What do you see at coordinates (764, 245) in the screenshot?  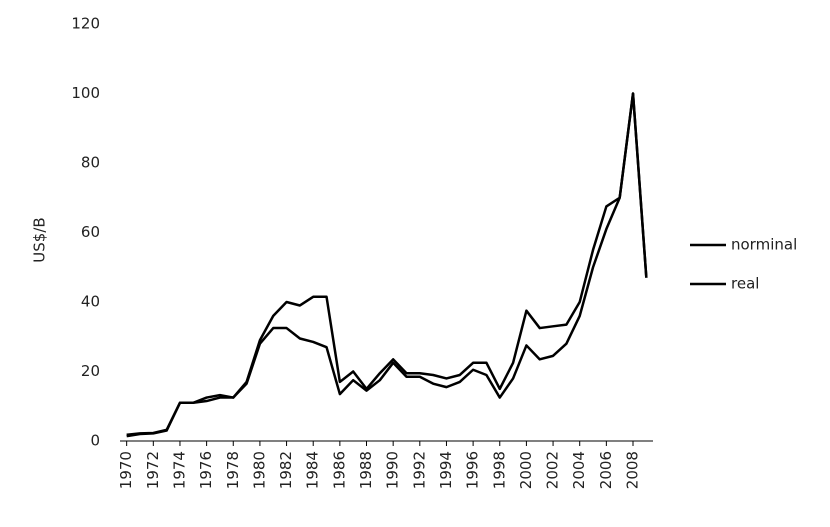 I see `legend-label: norminal` at bounding box center [764, 245].